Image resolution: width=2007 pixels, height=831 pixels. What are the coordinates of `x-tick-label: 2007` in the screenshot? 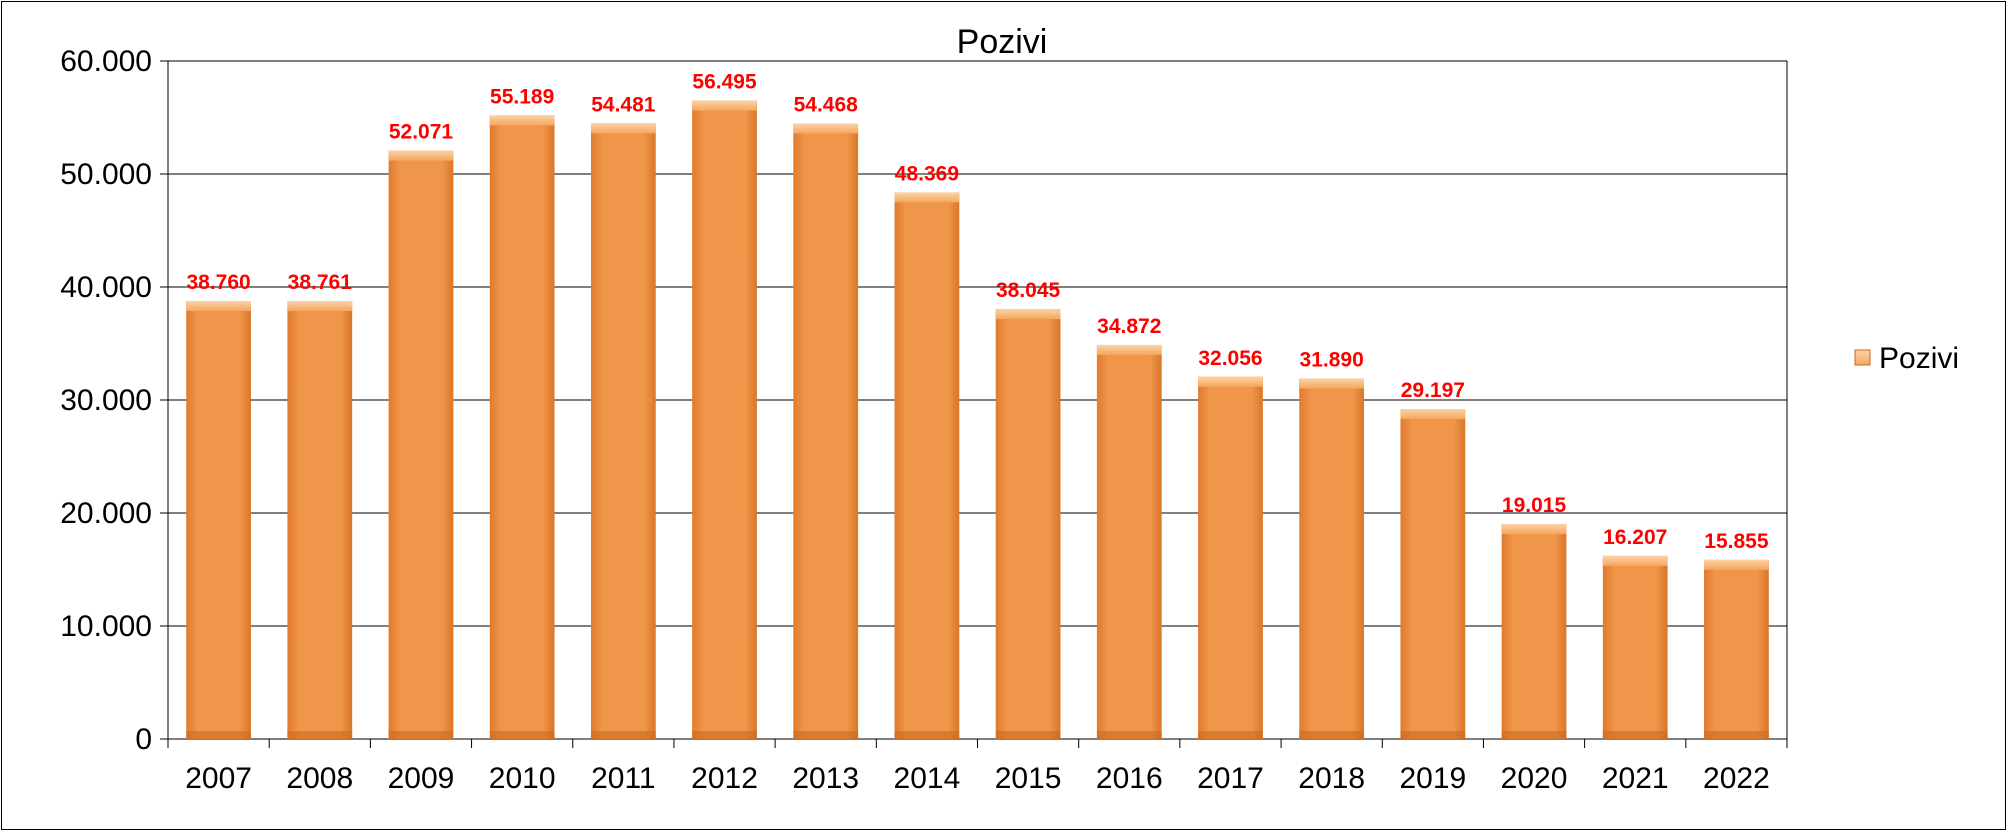 It's located at (218, 778).